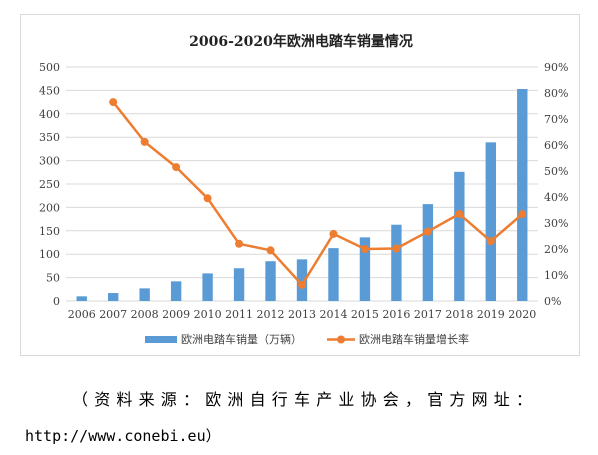  I want to click on x-tick-label: 2010, so click(208, 314).